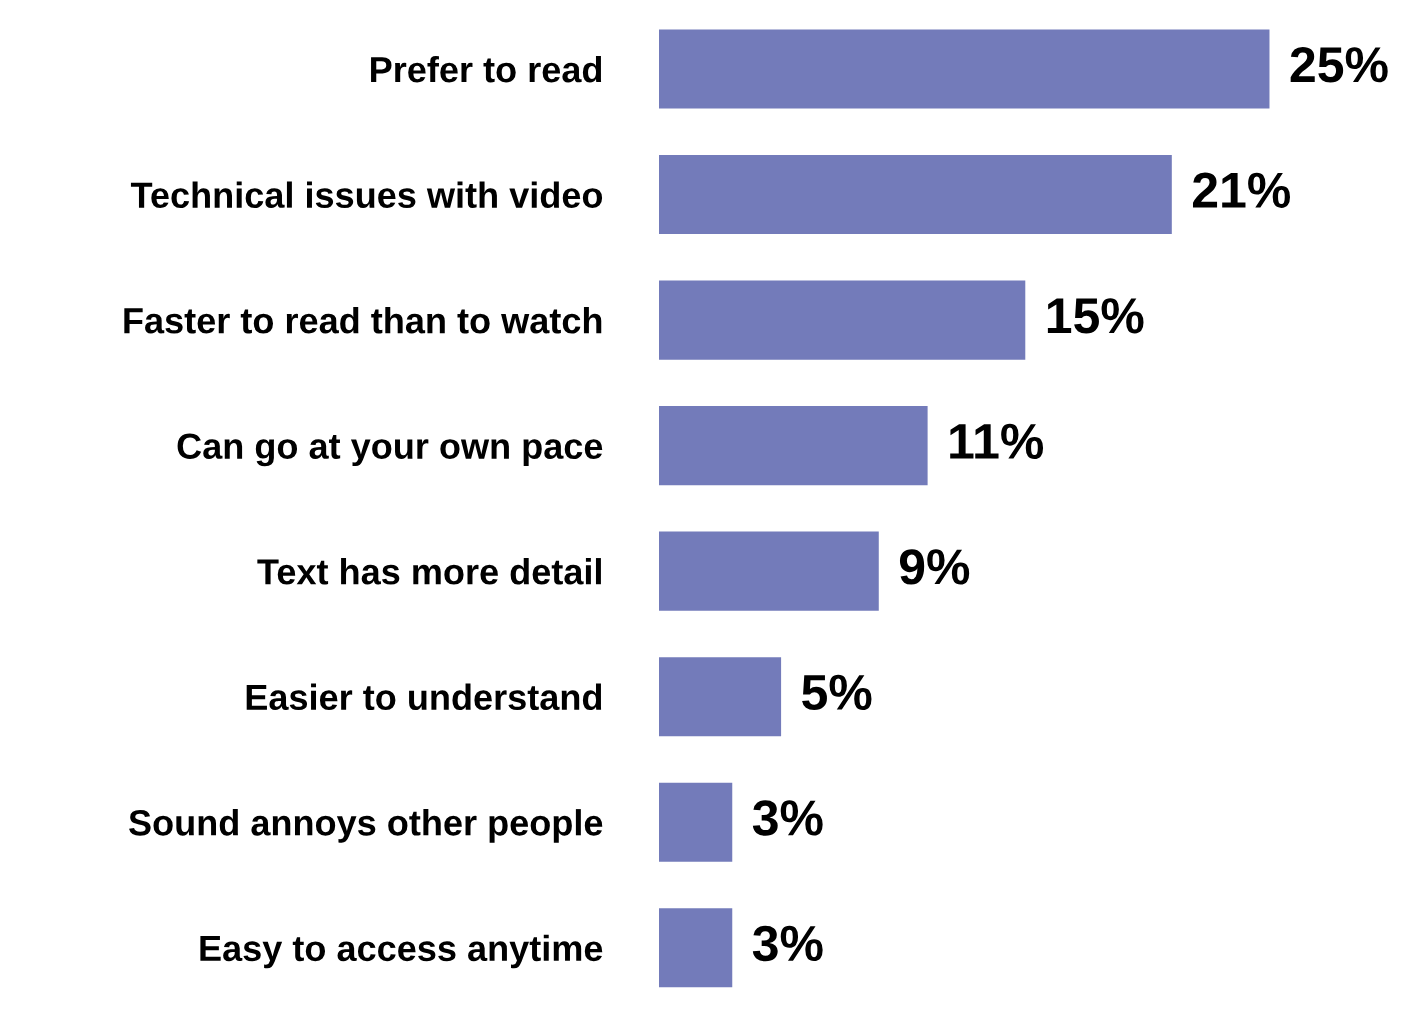 The width and height of the screenshot is (1416, 1013). I want to click on data-label: 15%, so click(1095, 316).